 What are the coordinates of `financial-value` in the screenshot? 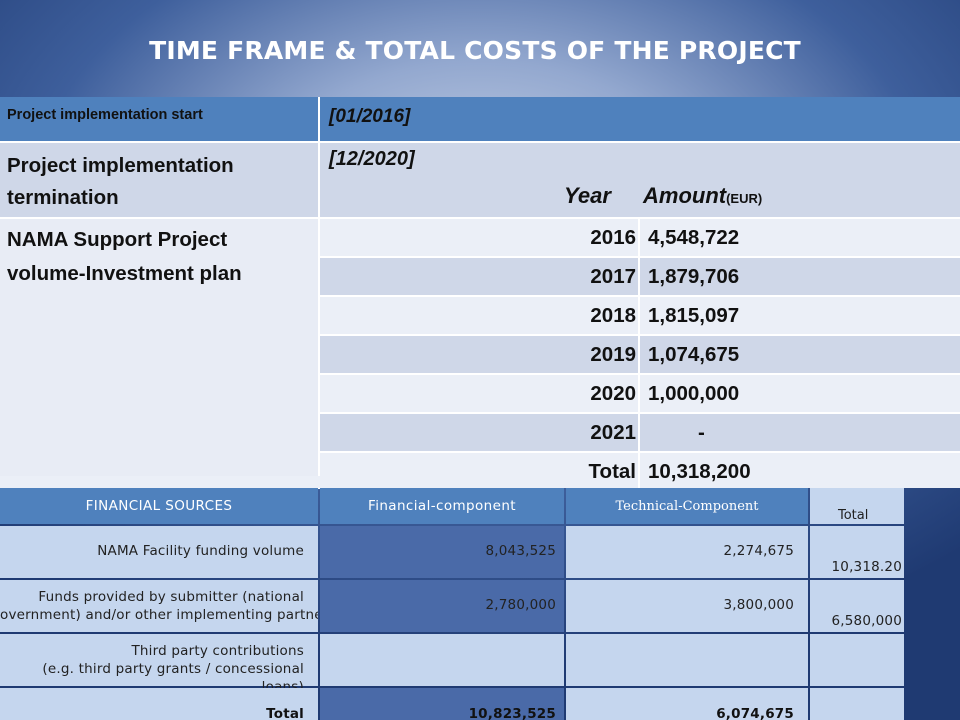 It's located at (442, 660).